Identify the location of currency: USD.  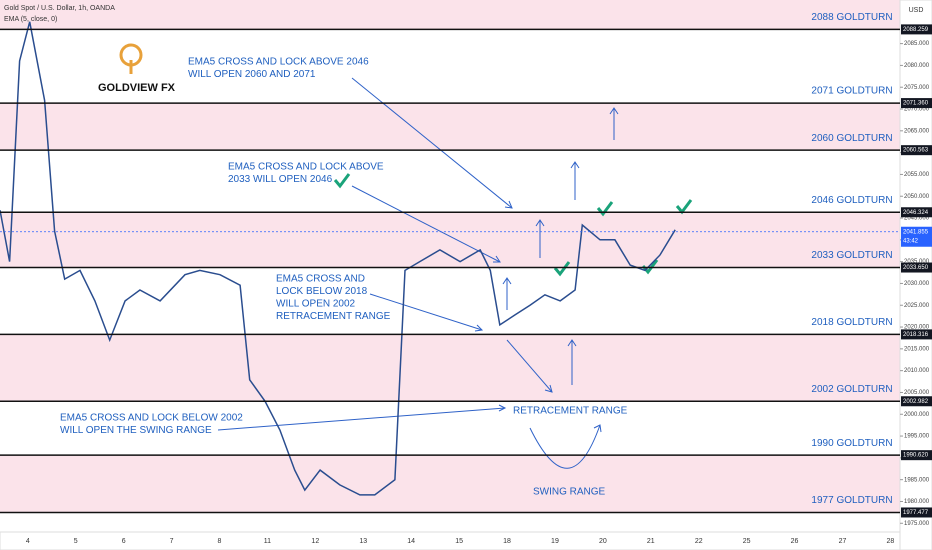
(916, 10).